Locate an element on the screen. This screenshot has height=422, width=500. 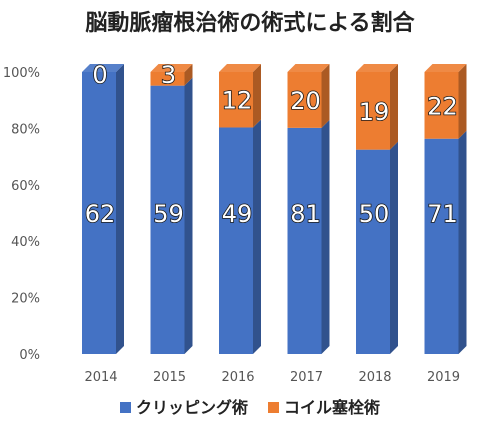
data-label: 20 is located at coordinates (305, 101).